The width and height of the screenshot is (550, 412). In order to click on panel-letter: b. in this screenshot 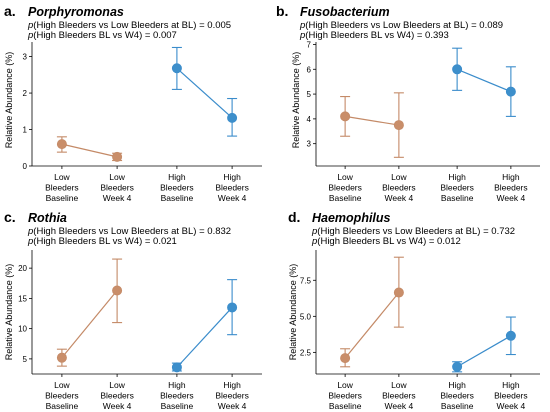, I will do `click(282, 11)`.